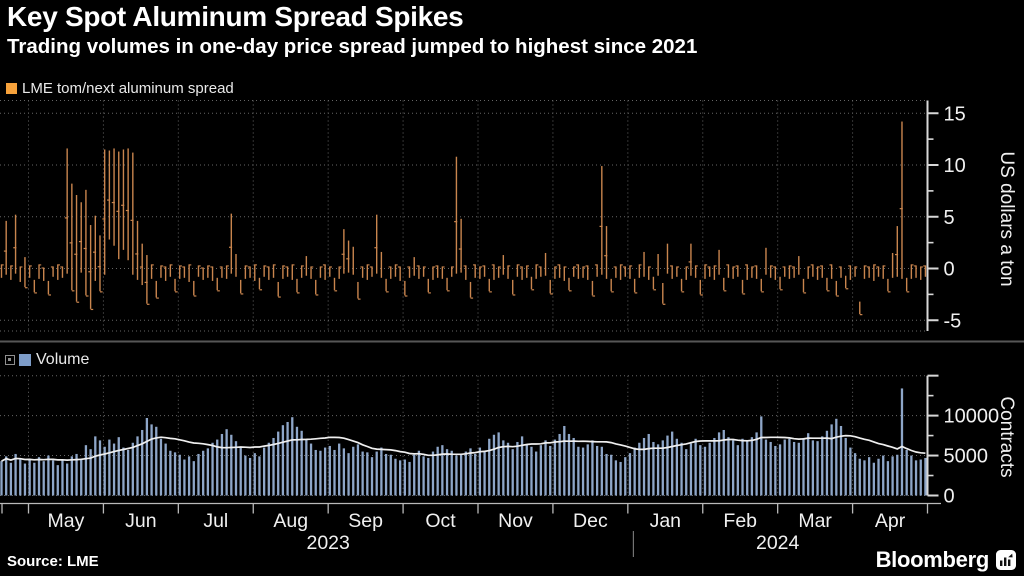 Image resolution: width=1024 pixels, height=576 pixels. Describe the element at coordinates (440, 521) in the screenshot. I see `x-tick-label-month: Oct` at that location.